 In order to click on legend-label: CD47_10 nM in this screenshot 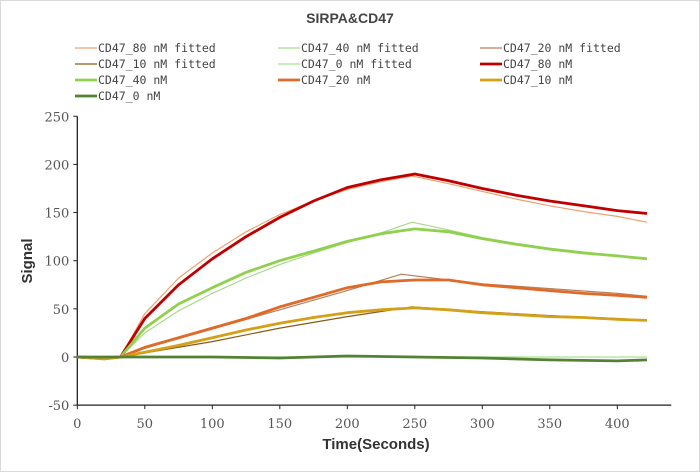, I will do `click(537, 80)`.